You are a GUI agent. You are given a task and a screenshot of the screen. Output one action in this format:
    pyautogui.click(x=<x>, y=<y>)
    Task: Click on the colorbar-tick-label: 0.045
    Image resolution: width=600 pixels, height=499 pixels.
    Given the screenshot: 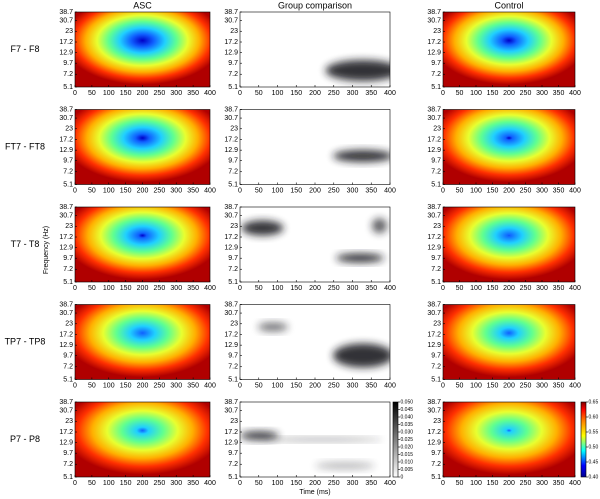 What is the action you would take?
    pyautogui.click(x=407, y=410)
    